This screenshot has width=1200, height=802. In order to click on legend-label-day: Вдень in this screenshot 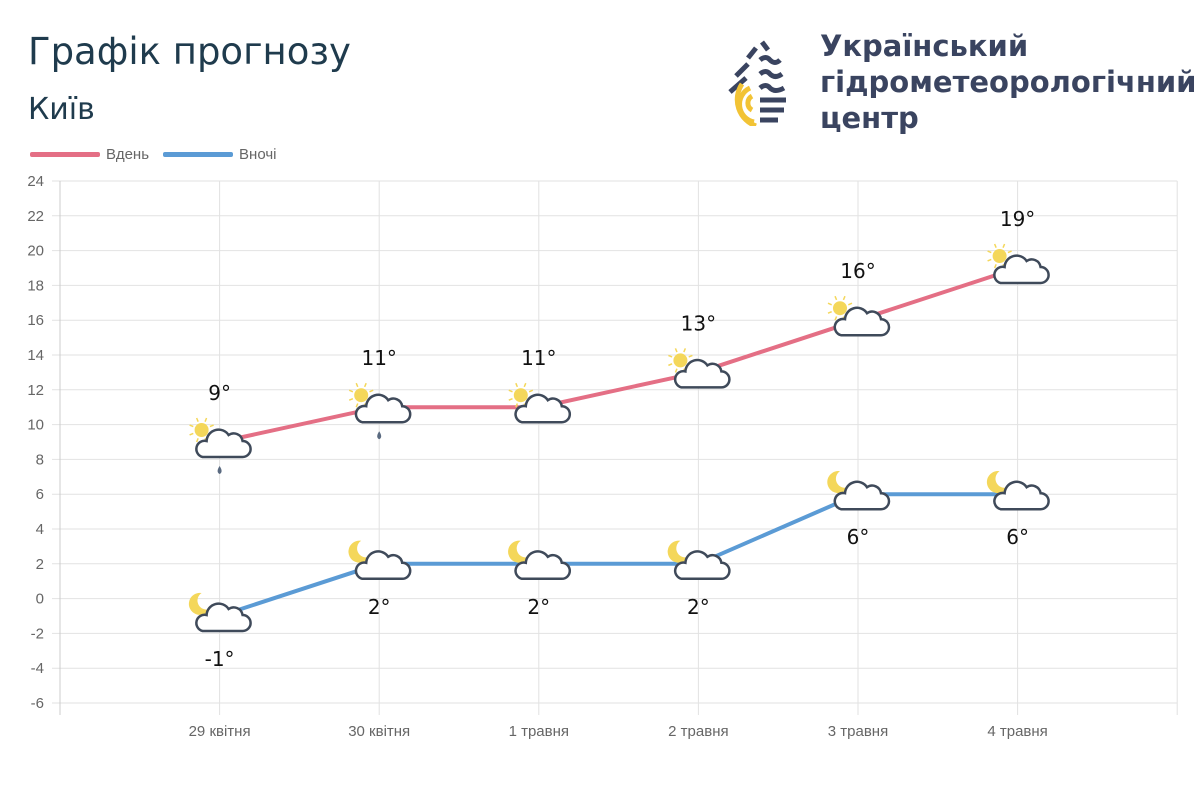, I will do `click(128, 154)`.